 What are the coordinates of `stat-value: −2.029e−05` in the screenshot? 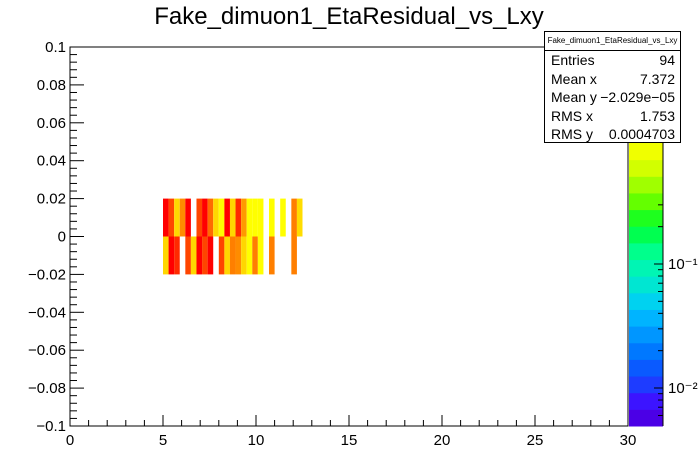 It's located at (637, 97).